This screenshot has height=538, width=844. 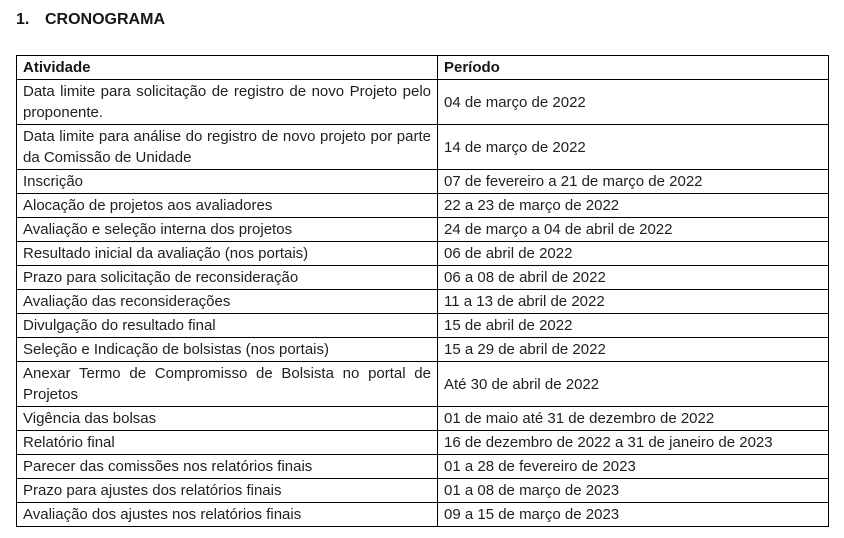 What do you see at coordinates (227, 229) in the screenshot?
I see `activity-cell: Avaliação e seleção interna dos projetos` at bounding box center [227, 229].